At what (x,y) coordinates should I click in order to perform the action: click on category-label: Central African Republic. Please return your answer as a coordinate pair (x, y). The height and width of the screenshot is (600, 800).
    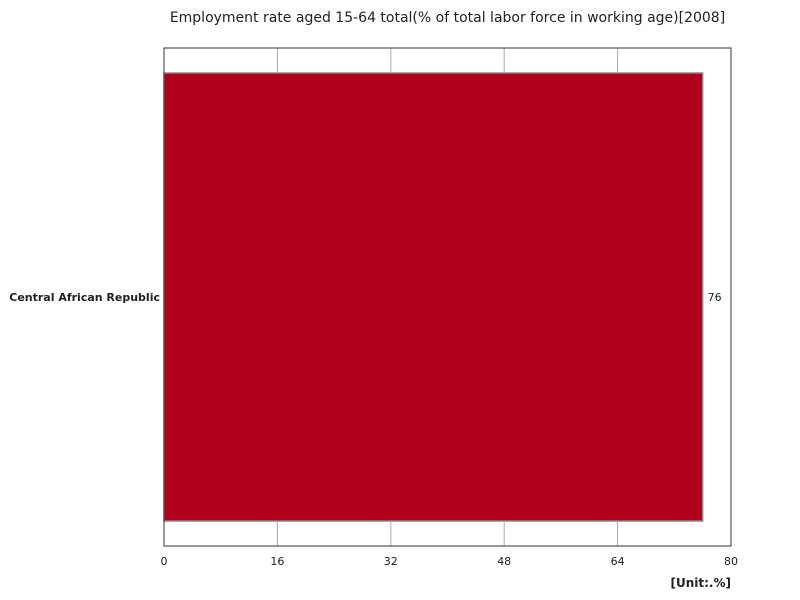
    Looking at the image, I should click on (84, 297).